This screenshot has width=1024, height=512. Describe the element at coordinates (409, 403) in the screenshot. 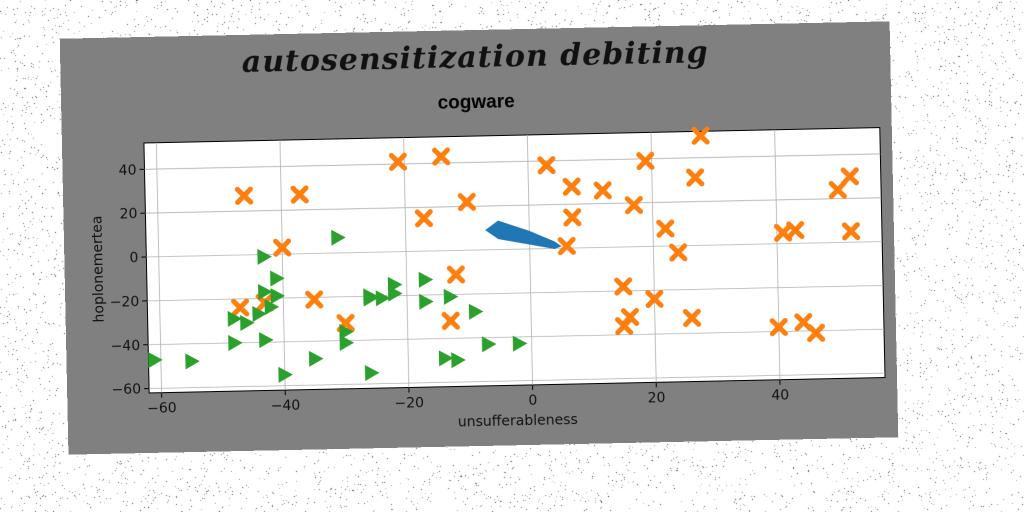

I see `x-tick-label: −20` at that location.